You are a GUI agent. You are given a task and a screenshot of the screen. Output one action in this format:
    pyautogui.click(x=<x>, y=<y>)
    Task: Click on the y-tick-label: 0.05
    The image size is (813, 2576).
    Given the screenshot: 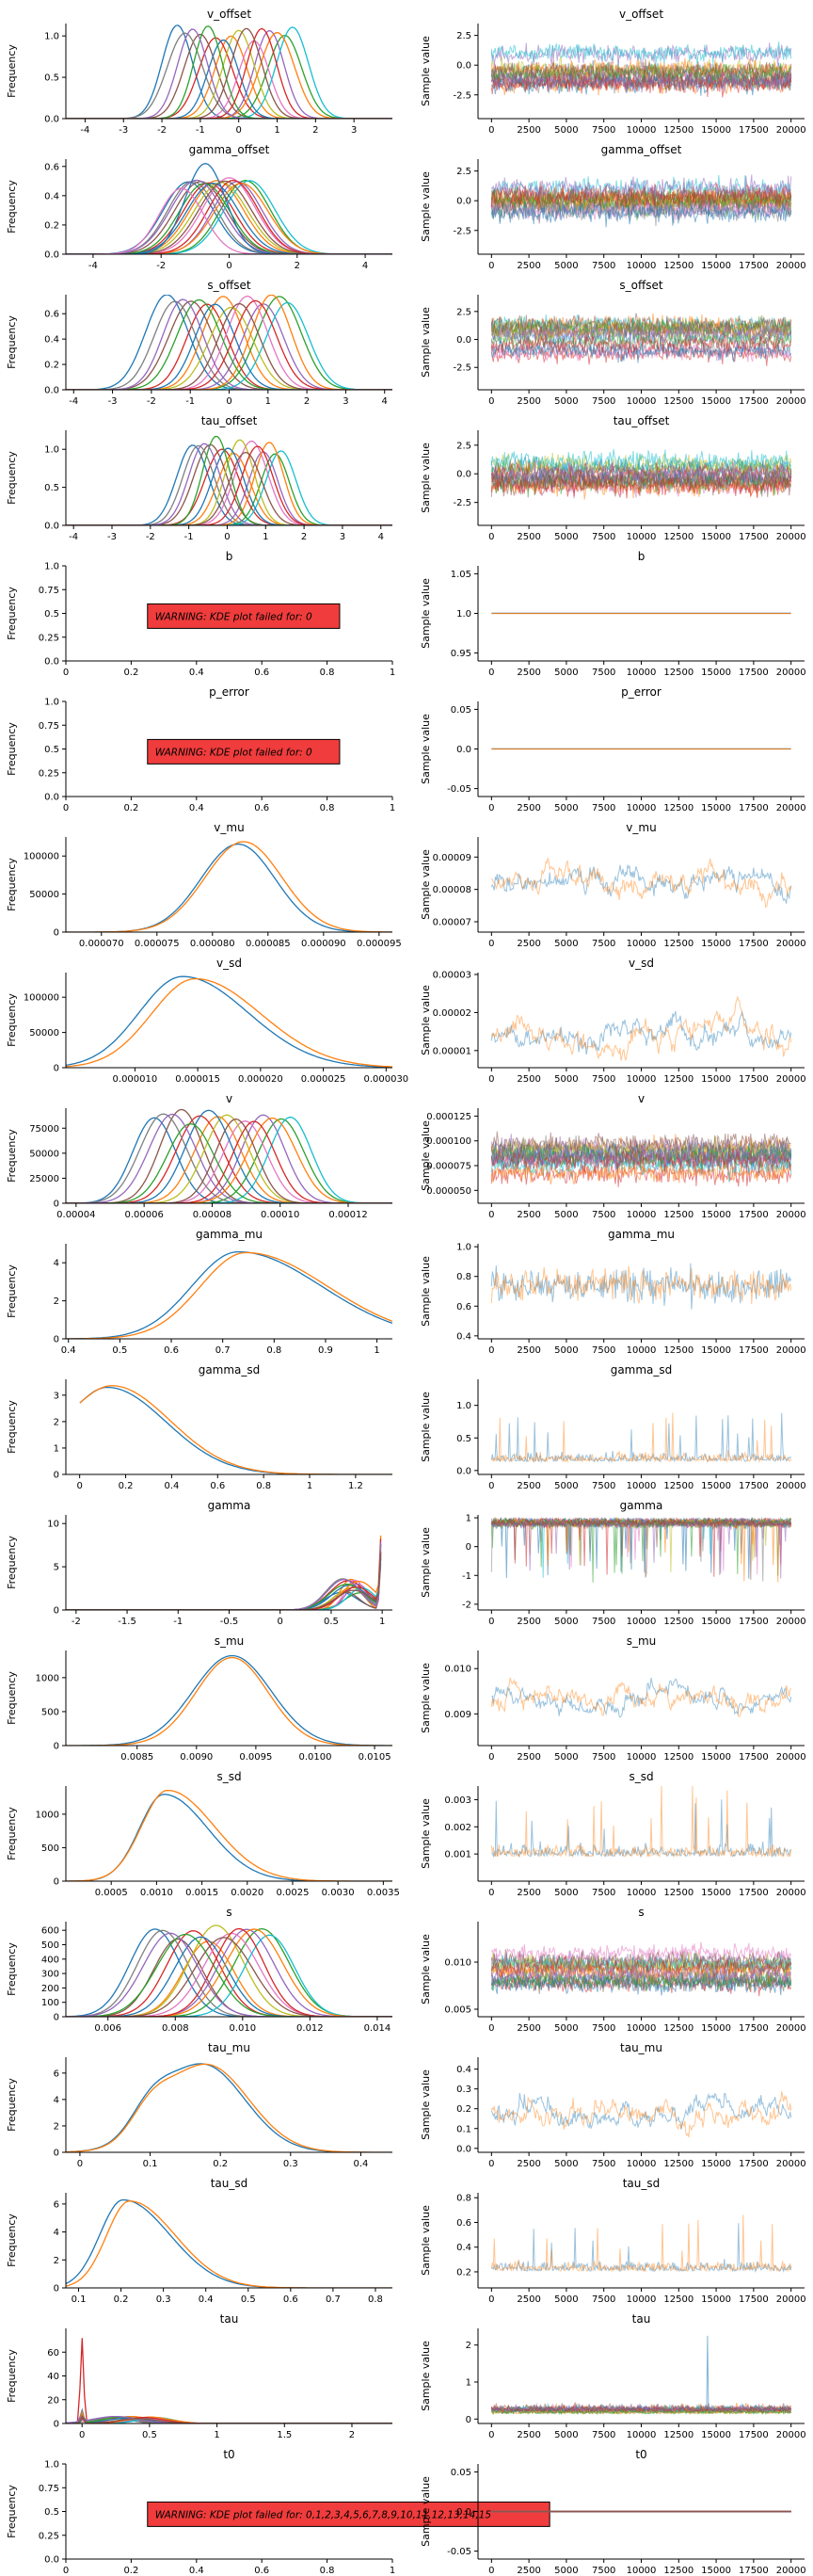 What is the action you would take?
    pyautogui.click(x=461, y=2473)
    